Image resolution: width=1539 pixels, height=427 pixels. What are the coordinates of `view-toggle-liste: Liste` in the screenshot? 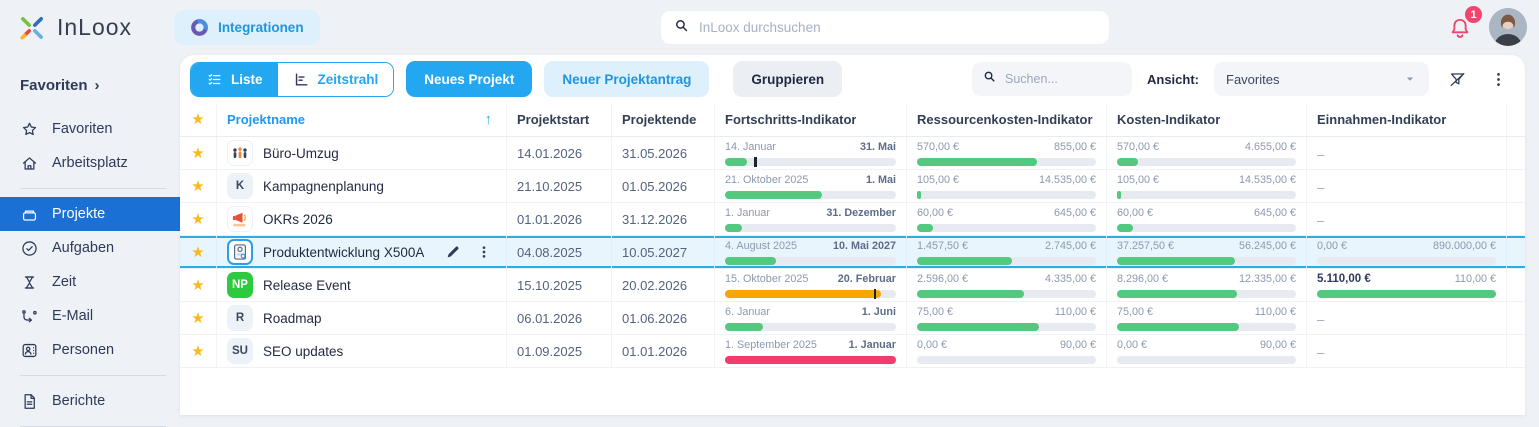 It's located at (234, 79).